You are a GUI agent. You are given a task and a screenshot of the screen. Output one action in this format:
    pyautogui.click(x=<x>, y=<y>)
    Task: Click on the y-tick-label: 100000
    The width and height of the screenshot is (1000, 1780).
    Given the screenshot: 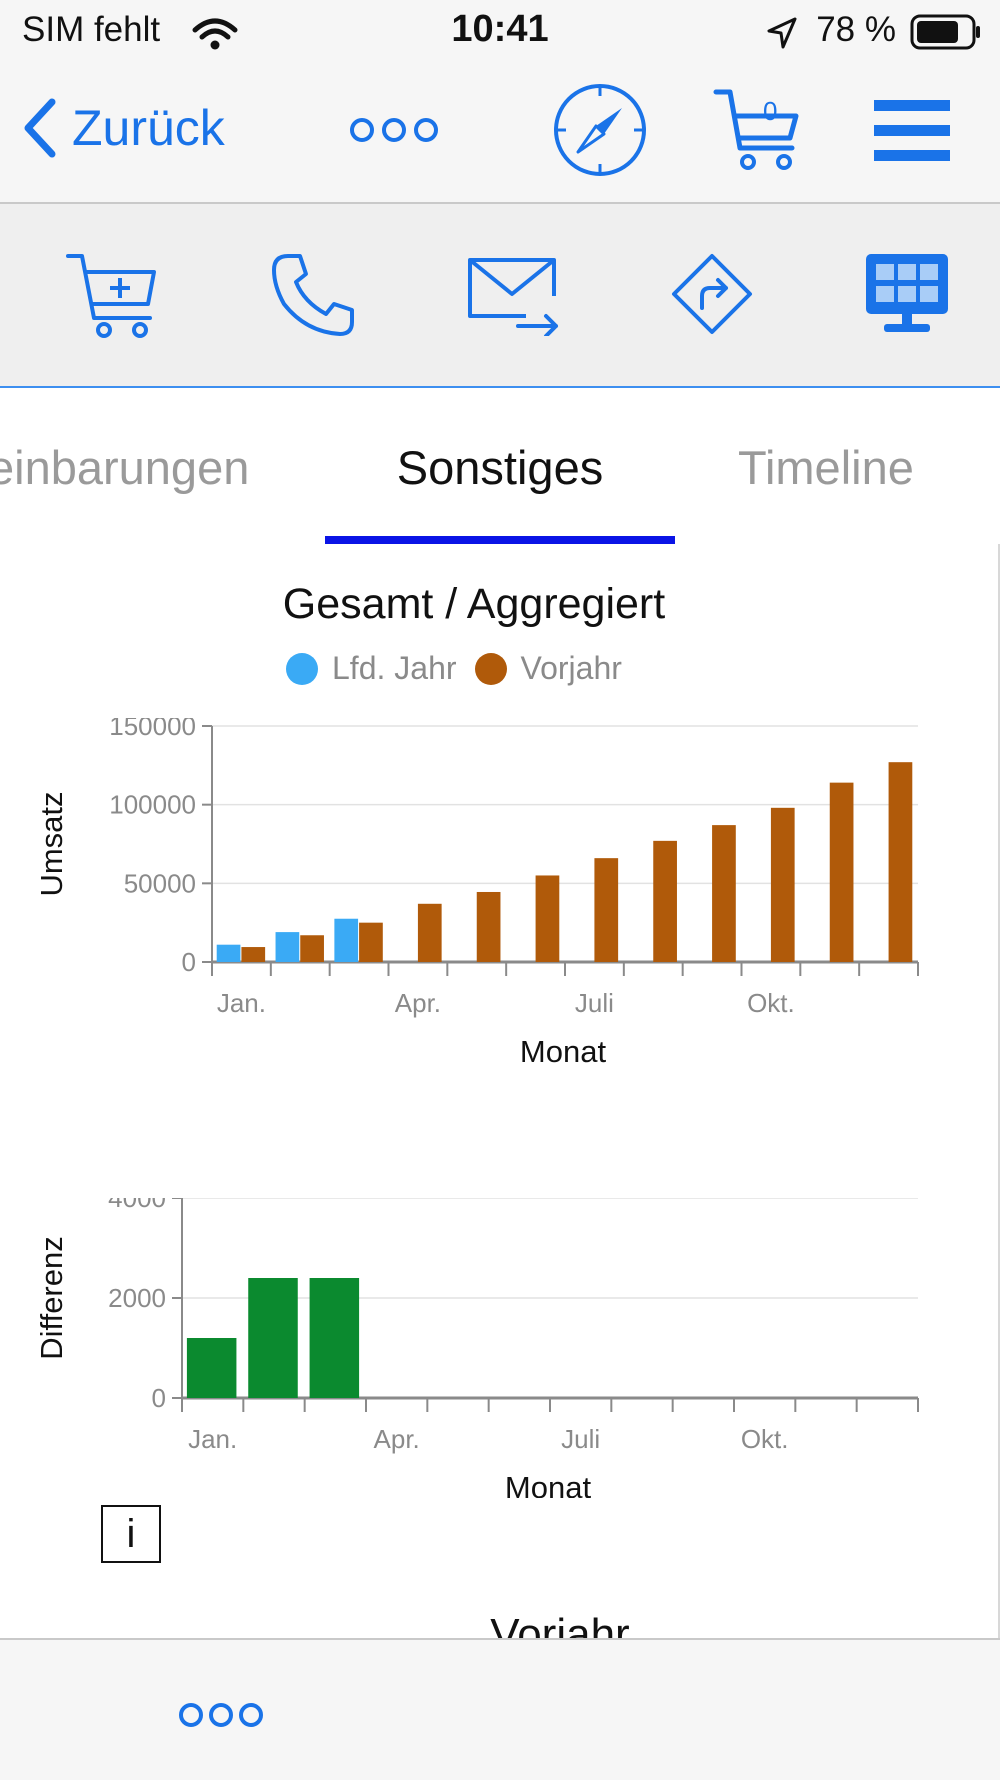 What is the action you would take?
    pyautogui.click(x=152, y=805)
    